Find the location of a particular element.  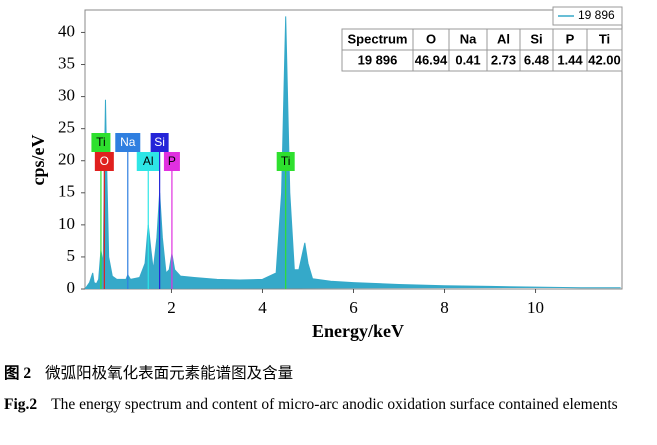

y-tick-label: 35 is located at coordinates (66, 62).